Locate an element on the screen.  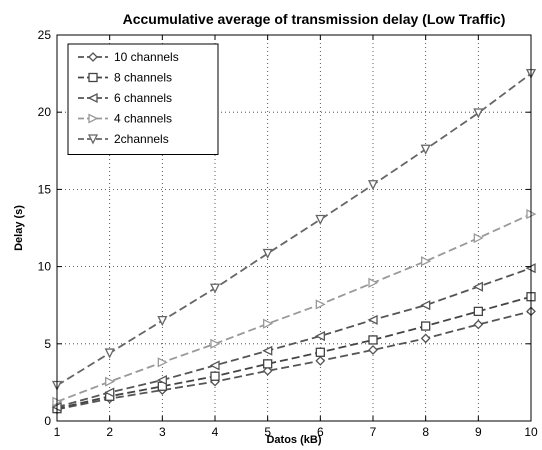
x-tick-label: 2 is located at coordinates (109, 432).